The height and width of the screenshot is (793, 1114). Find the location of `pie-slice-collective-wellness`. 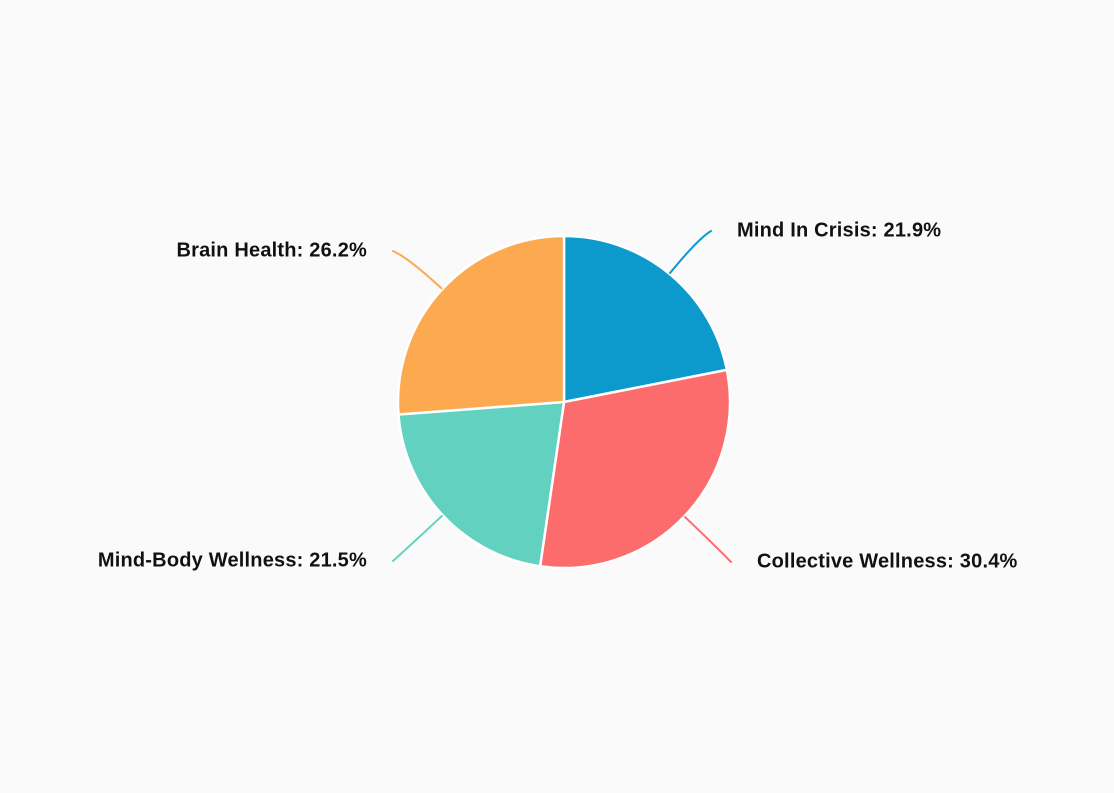

pie-slice-collective-wellness is located at coordinates (635, 469).